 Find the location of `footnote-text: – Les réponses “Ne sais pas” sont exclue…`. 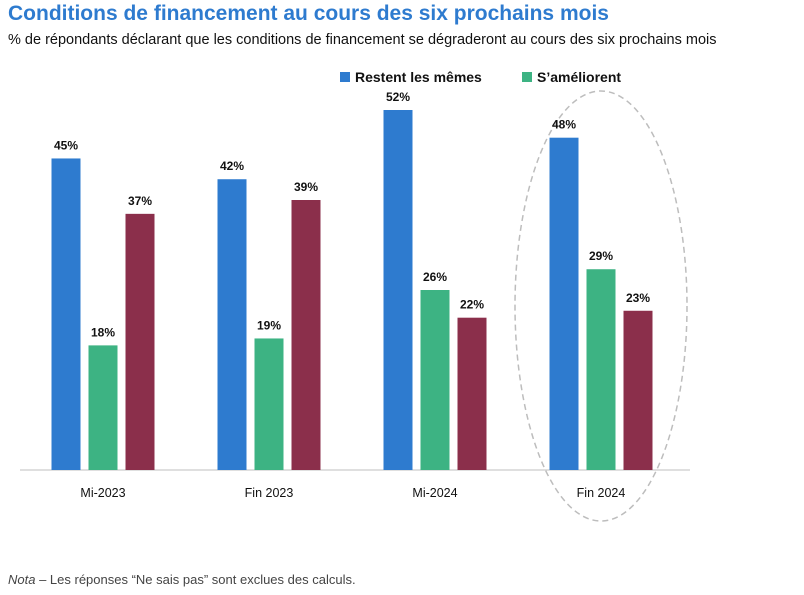

footnote-text: – Les réponses “Ne sais pas” sont exclue… is located at coordinates (195, 579).